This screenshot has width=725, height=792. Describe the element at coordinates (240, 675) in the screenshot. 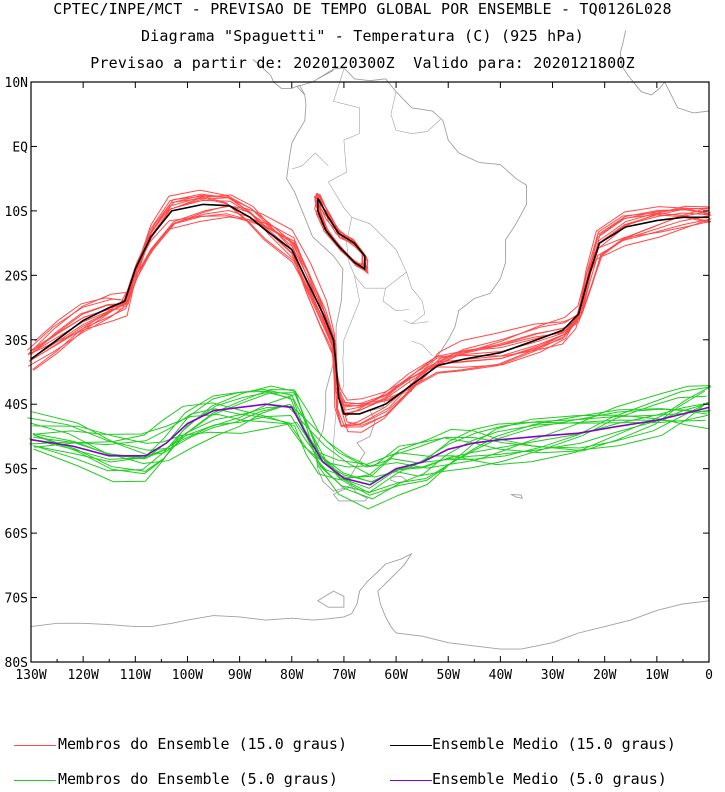

I see `lon-tick-label: 90W` at that location.